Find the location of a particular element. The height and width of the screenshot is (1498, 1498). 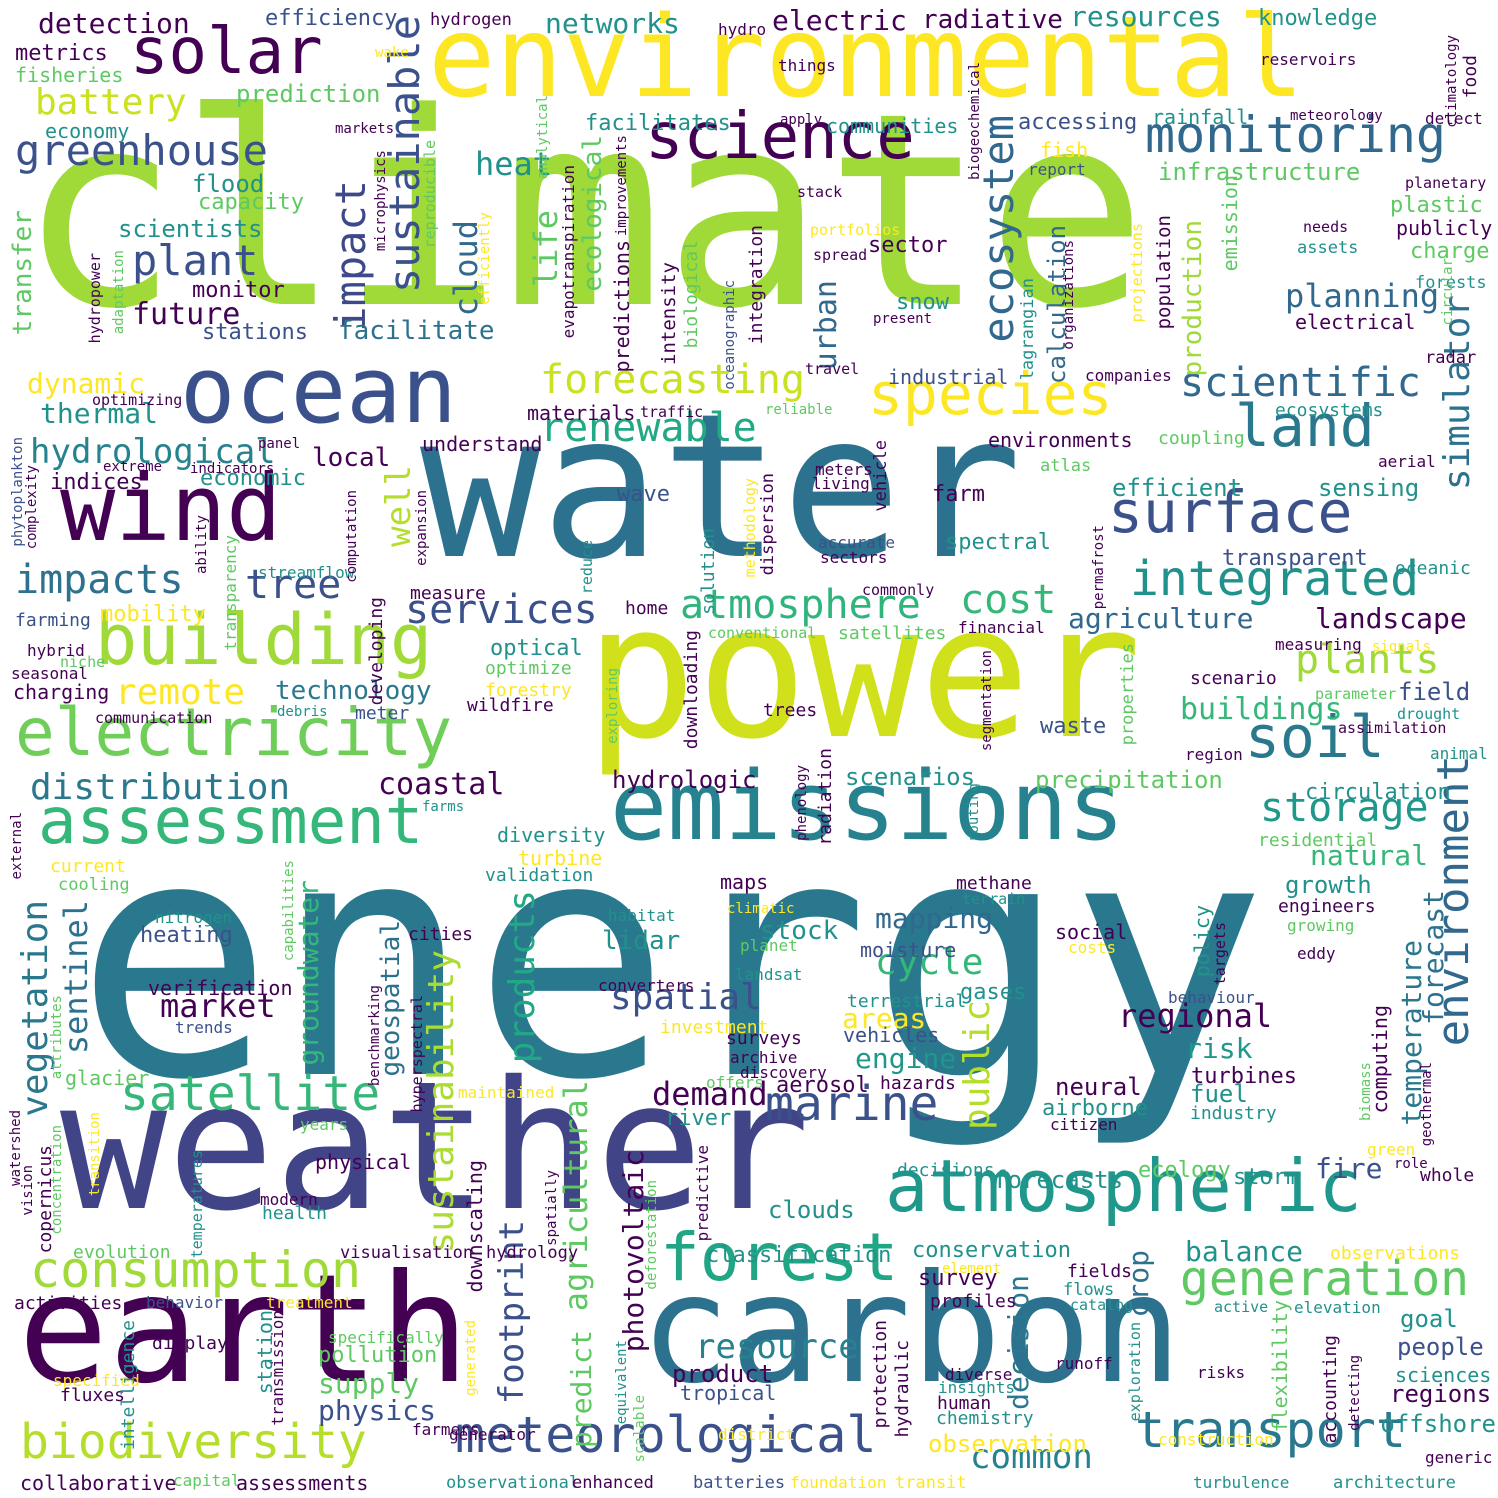

word-transparent: transparent is located at coordinates (1295, 558).